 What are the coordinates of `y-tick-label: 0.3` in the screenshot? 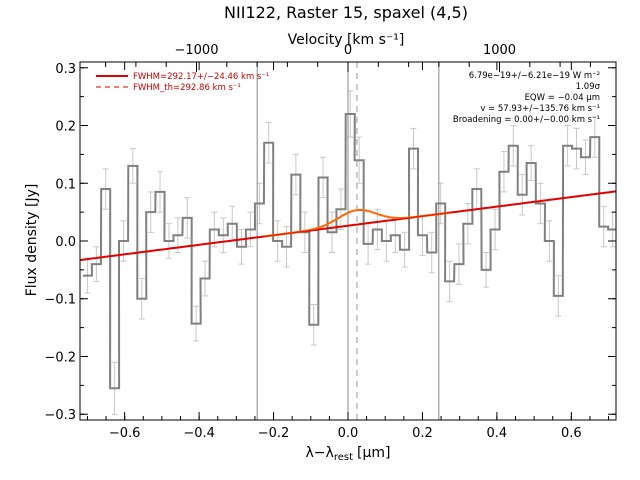 It's located at (65, 69).